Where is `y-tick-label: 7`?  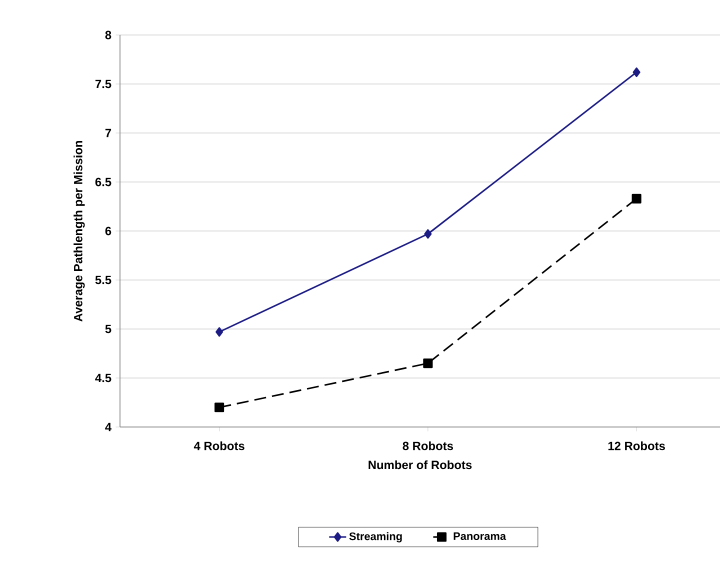 y-tick-label: 7 is located at coordinates (108, 133).